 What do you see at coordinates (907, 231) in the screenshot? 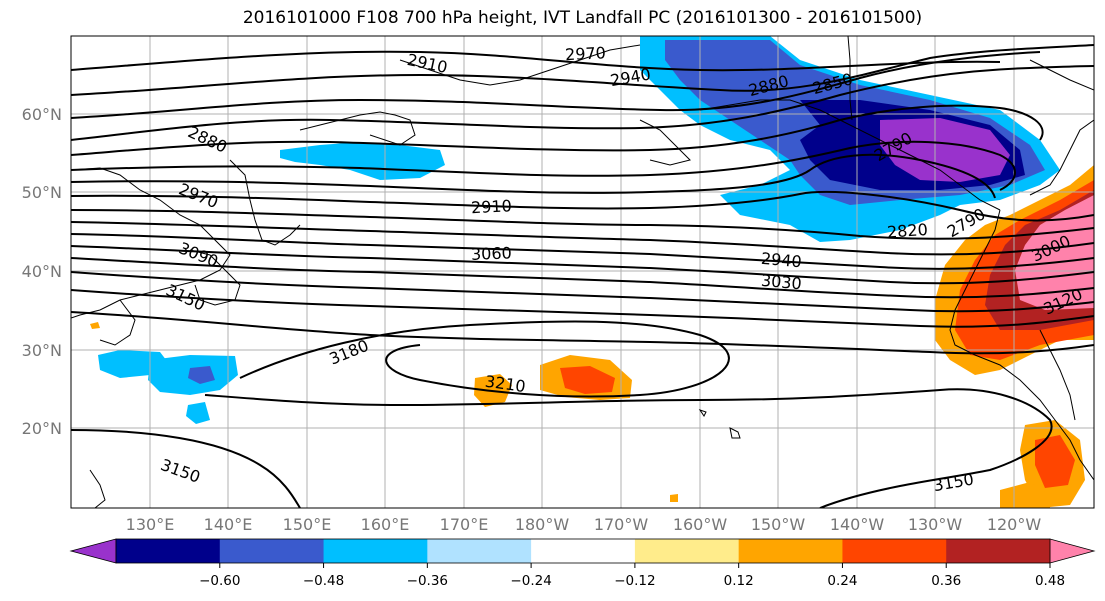
I see `contour-label: 2820` at bounding box center [907, 231].